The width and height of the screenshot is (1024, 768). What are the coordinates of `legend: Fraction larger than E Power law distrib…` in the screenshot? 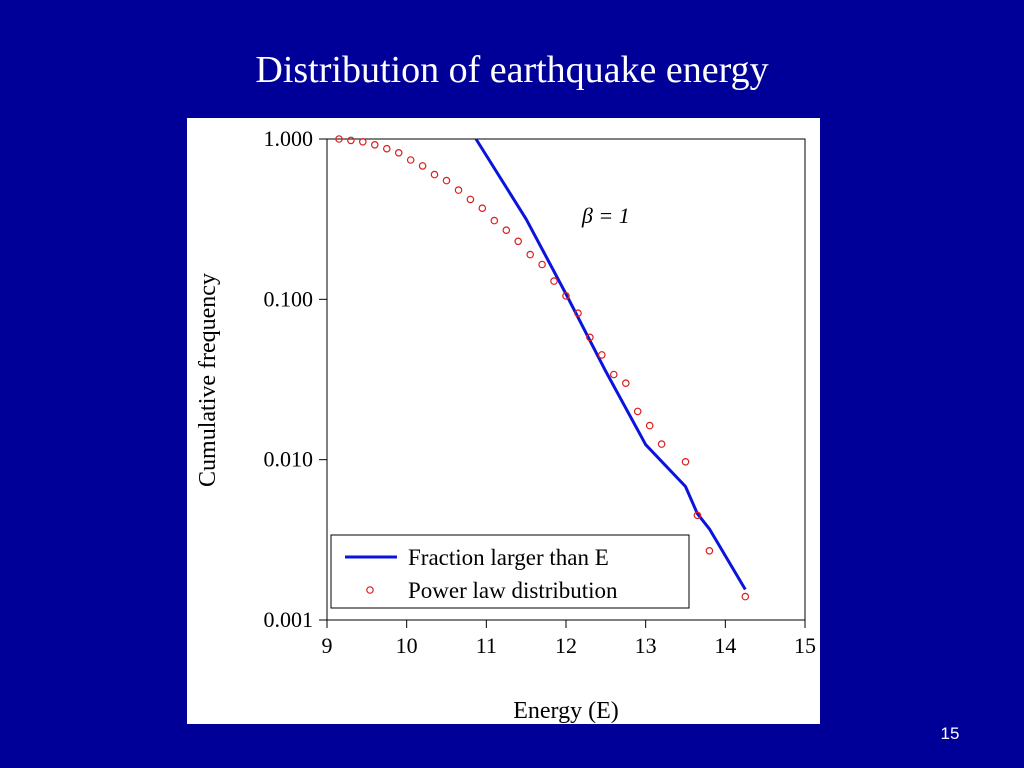 It's located at (510, 571).